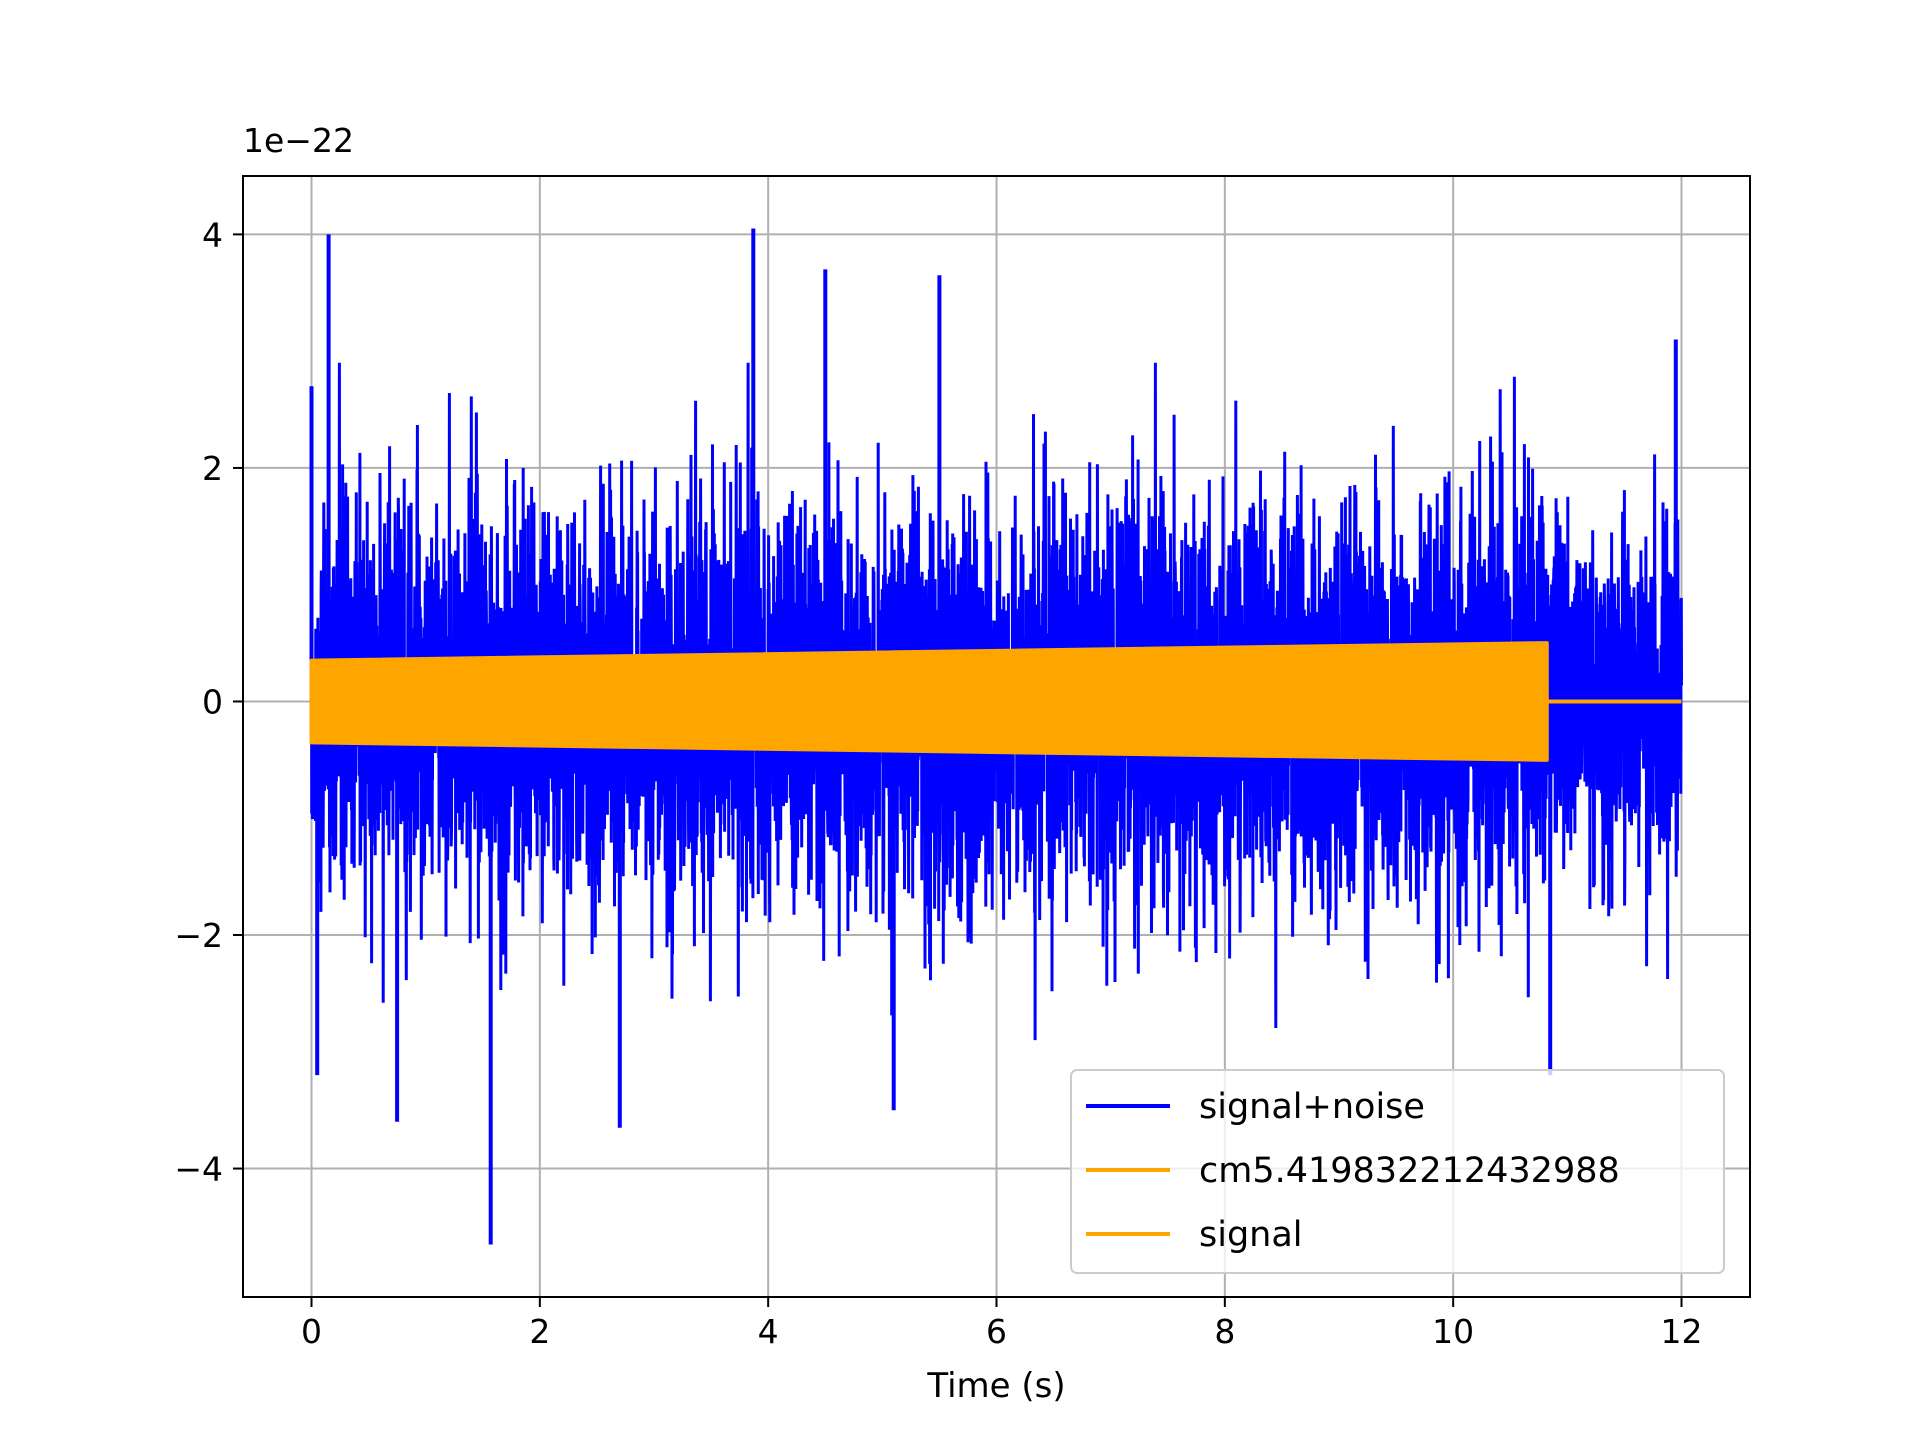 Image resolution: width=1920 pixels, height=1440 pixels. What do you see at coordinates (539, 1331) in the screenshot?
I see `x-tick-label: 2` at bounding box center [539, 1331].